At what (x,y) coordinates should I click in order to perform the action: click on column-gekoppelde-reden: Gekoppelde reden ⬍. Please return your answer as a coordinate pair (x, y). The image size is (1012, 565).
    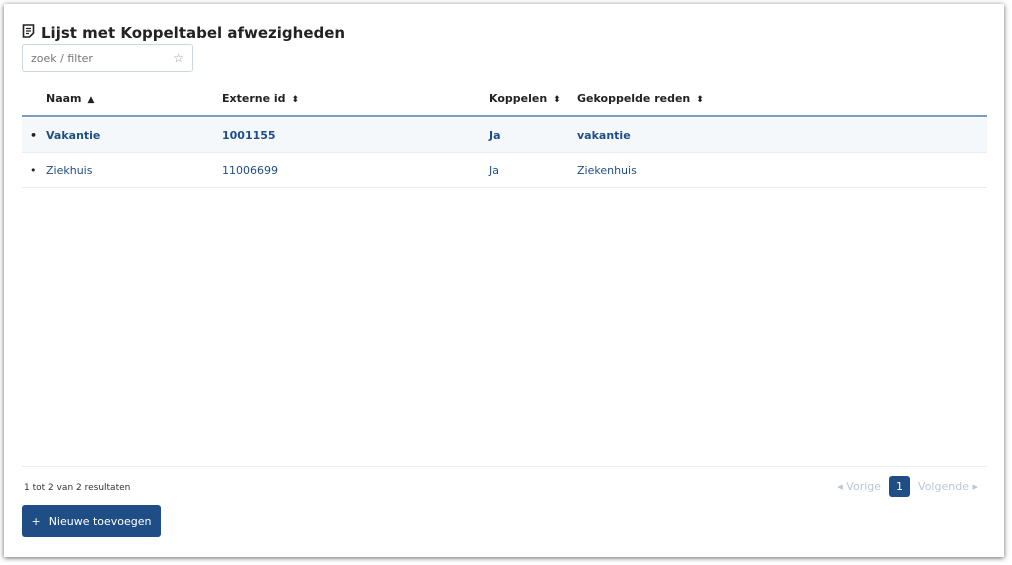
    Looking at the image, I should click on (640, 98).